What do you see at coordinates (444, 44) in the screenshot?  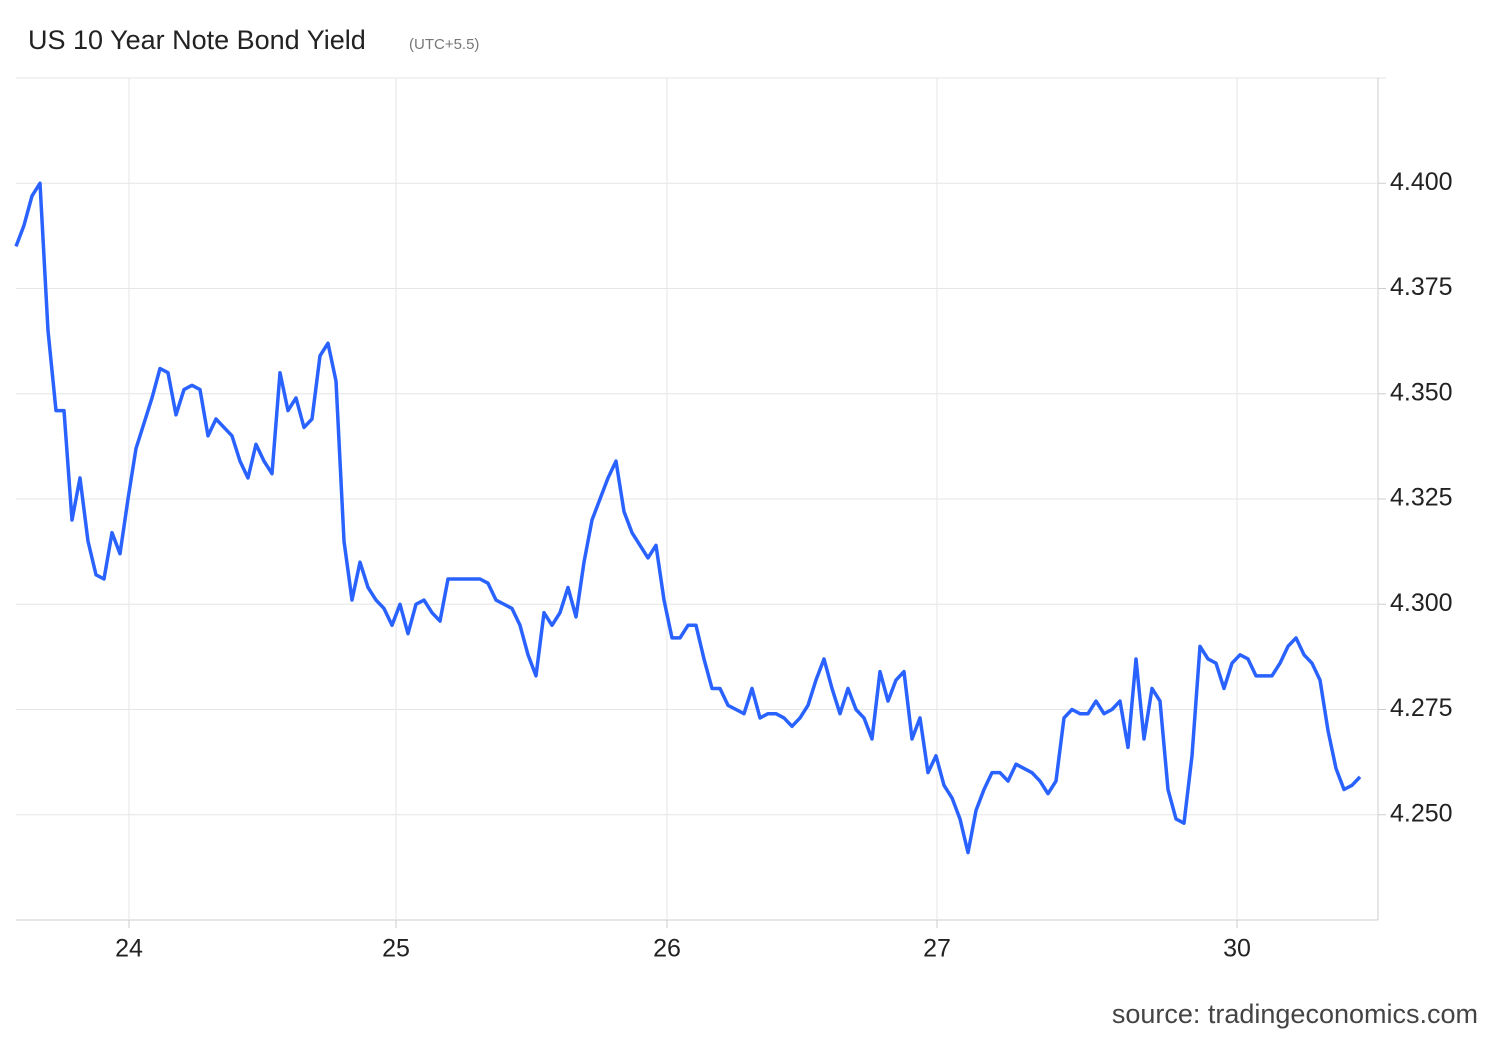 I see `chart-subtitle: (UTC+5.5)` at bounding box center [444, 44].